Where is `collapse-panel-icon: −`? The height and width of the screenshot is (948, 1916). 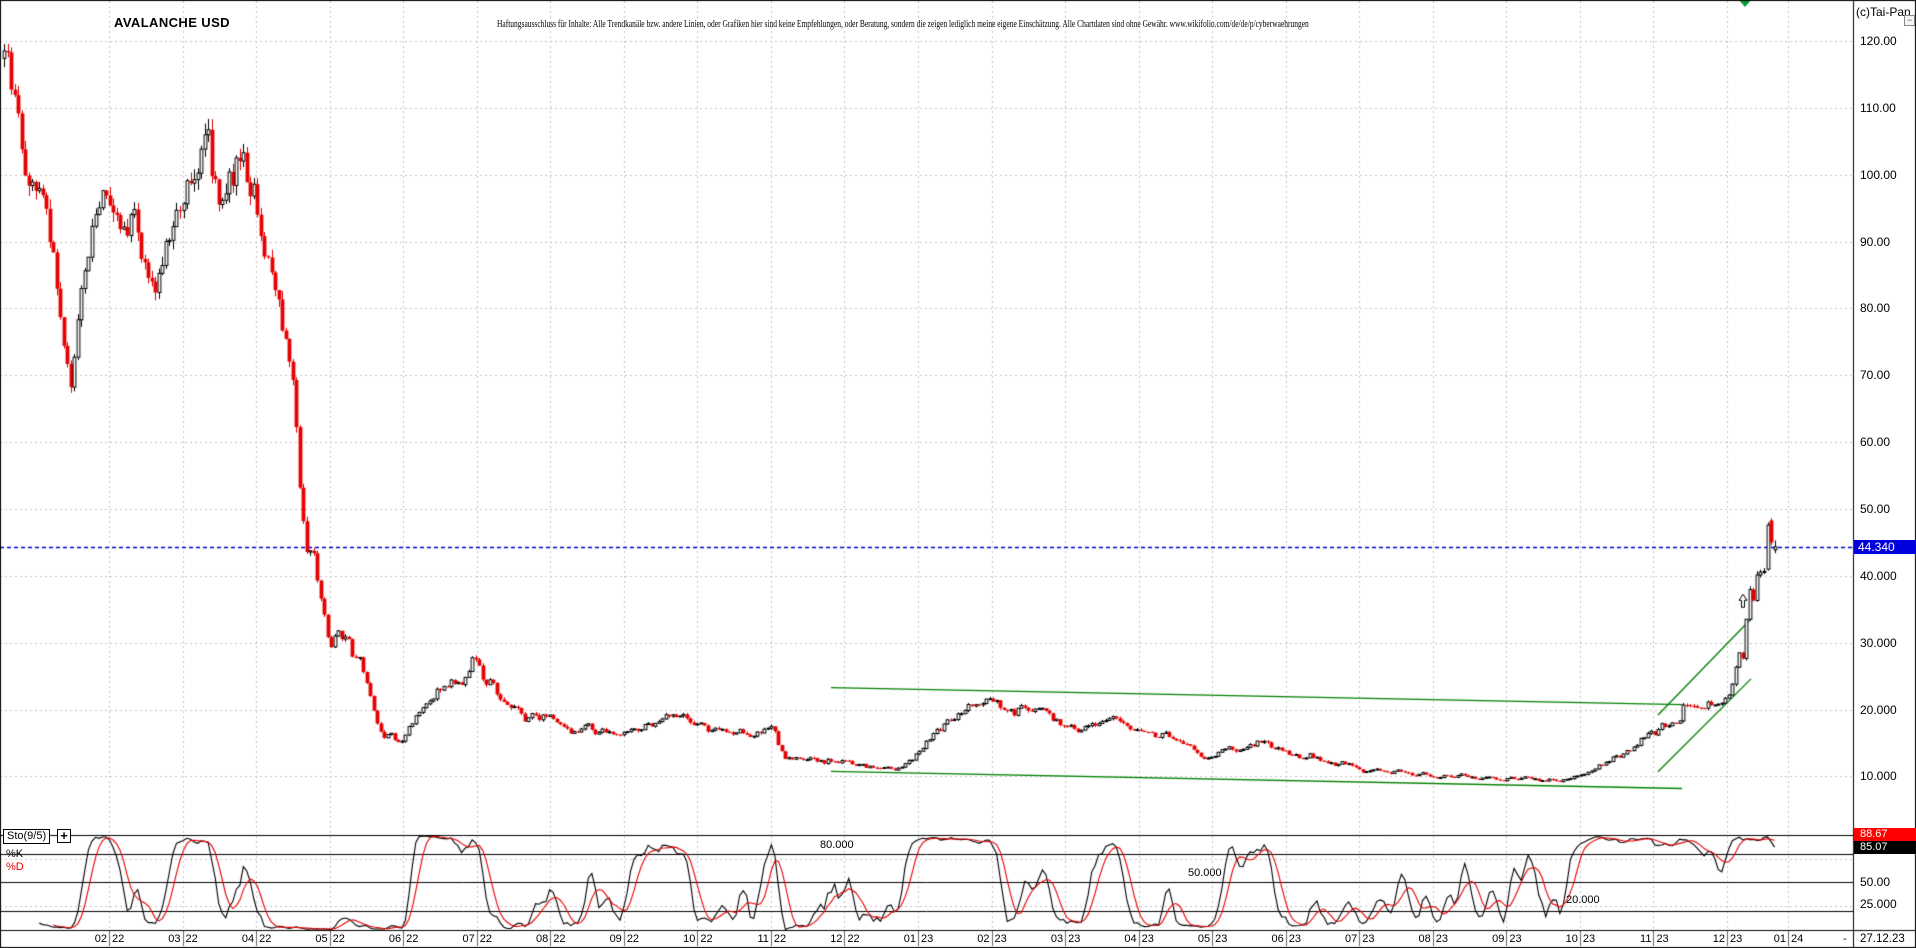 collapse-panel-icon: − is located at coordinates (1909, 20).